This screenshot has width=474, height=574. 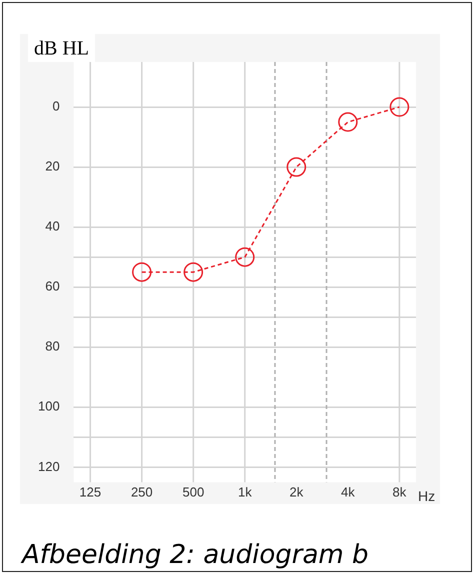 What do you see at coordinates (427, 496) in the screenshot?
I see `x-axis-title: Hz` at bounding box center [427, 496].